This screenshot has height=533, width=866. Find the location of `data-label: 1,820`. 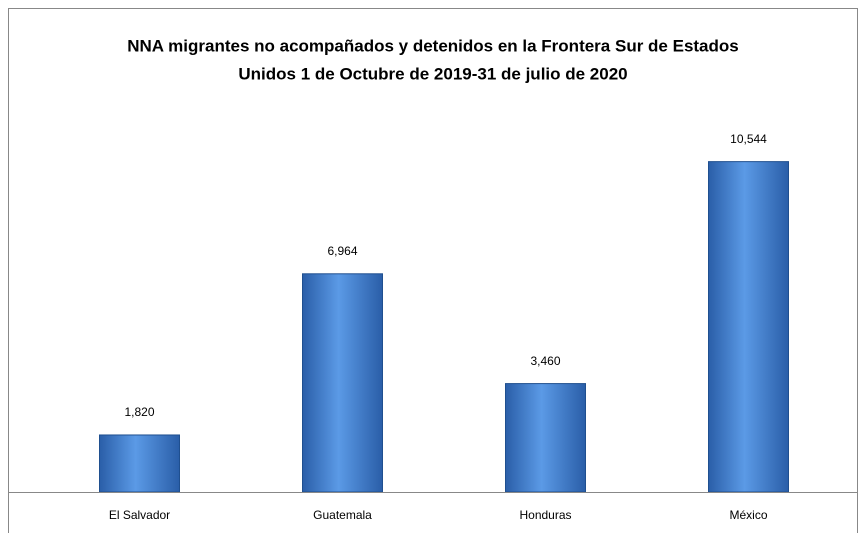

data-label: 1,820 is located at coordinates (139, 412).